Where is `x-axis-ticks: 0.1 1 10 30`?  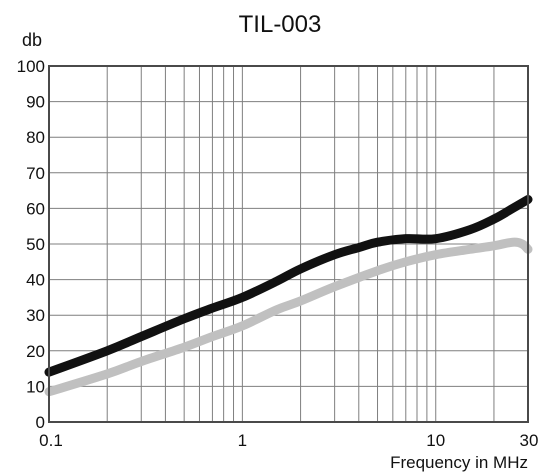
x-axis-ticks: 0.1 1 10 30 is located at coordinates (288, 440).